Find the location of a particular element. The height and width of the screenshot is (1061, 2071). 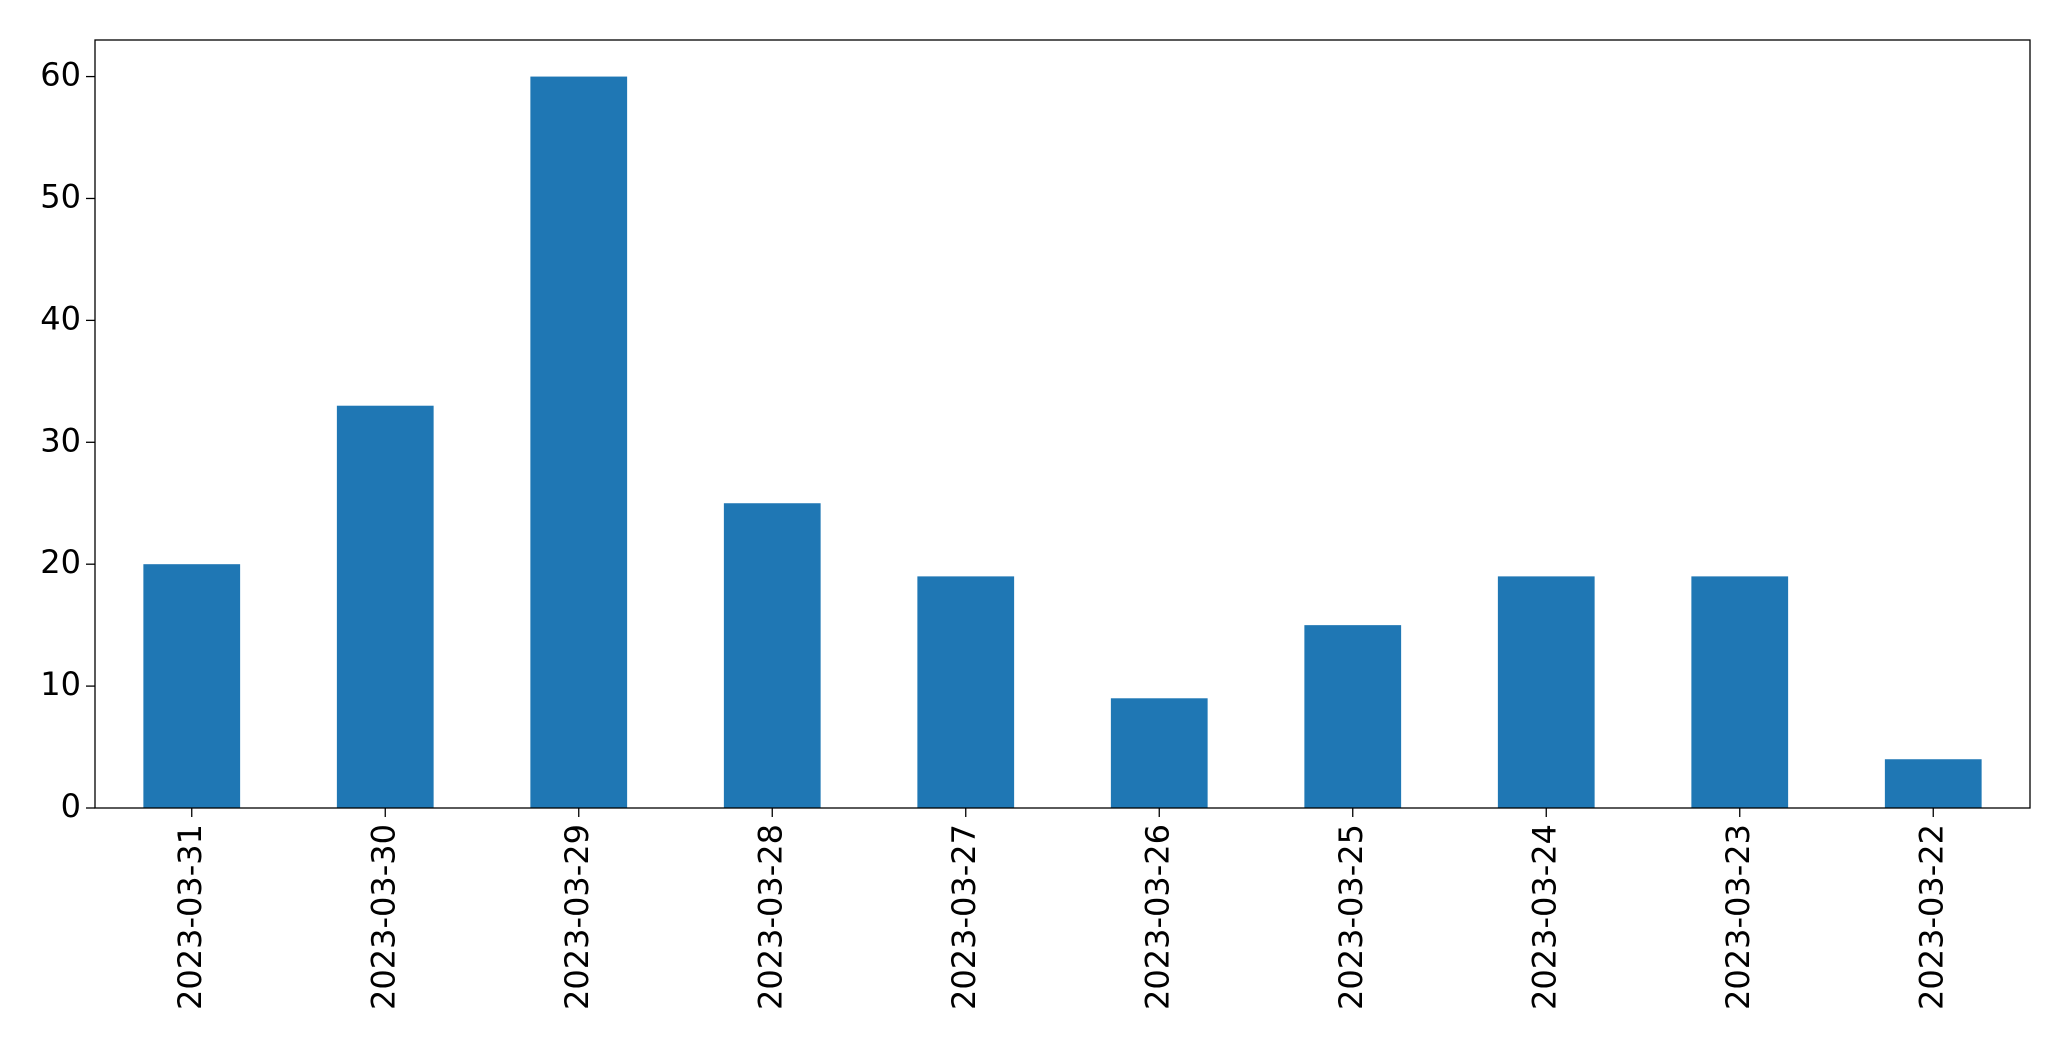

y-tick-label: 30 is located at coordinates (60, 440).